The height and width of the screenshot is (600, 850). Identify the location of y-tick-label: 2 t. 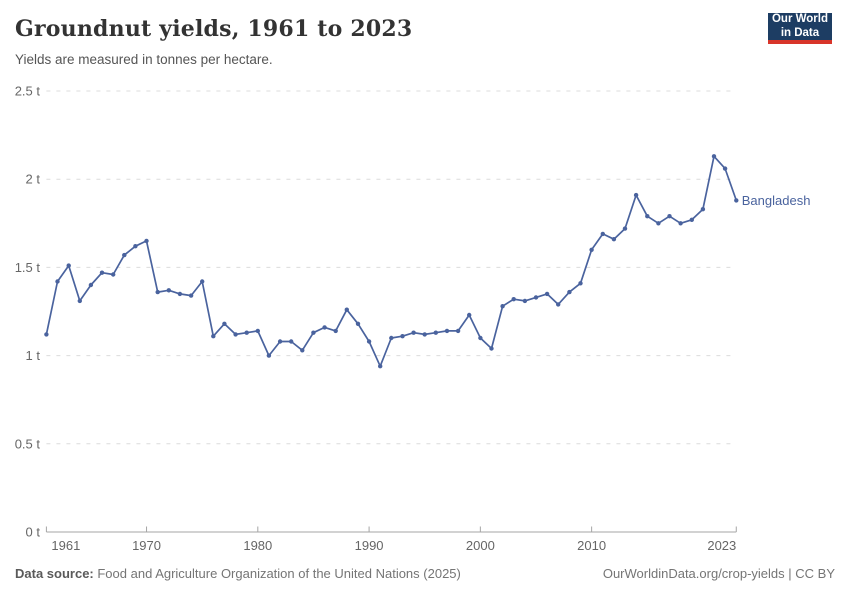
(33, 179).